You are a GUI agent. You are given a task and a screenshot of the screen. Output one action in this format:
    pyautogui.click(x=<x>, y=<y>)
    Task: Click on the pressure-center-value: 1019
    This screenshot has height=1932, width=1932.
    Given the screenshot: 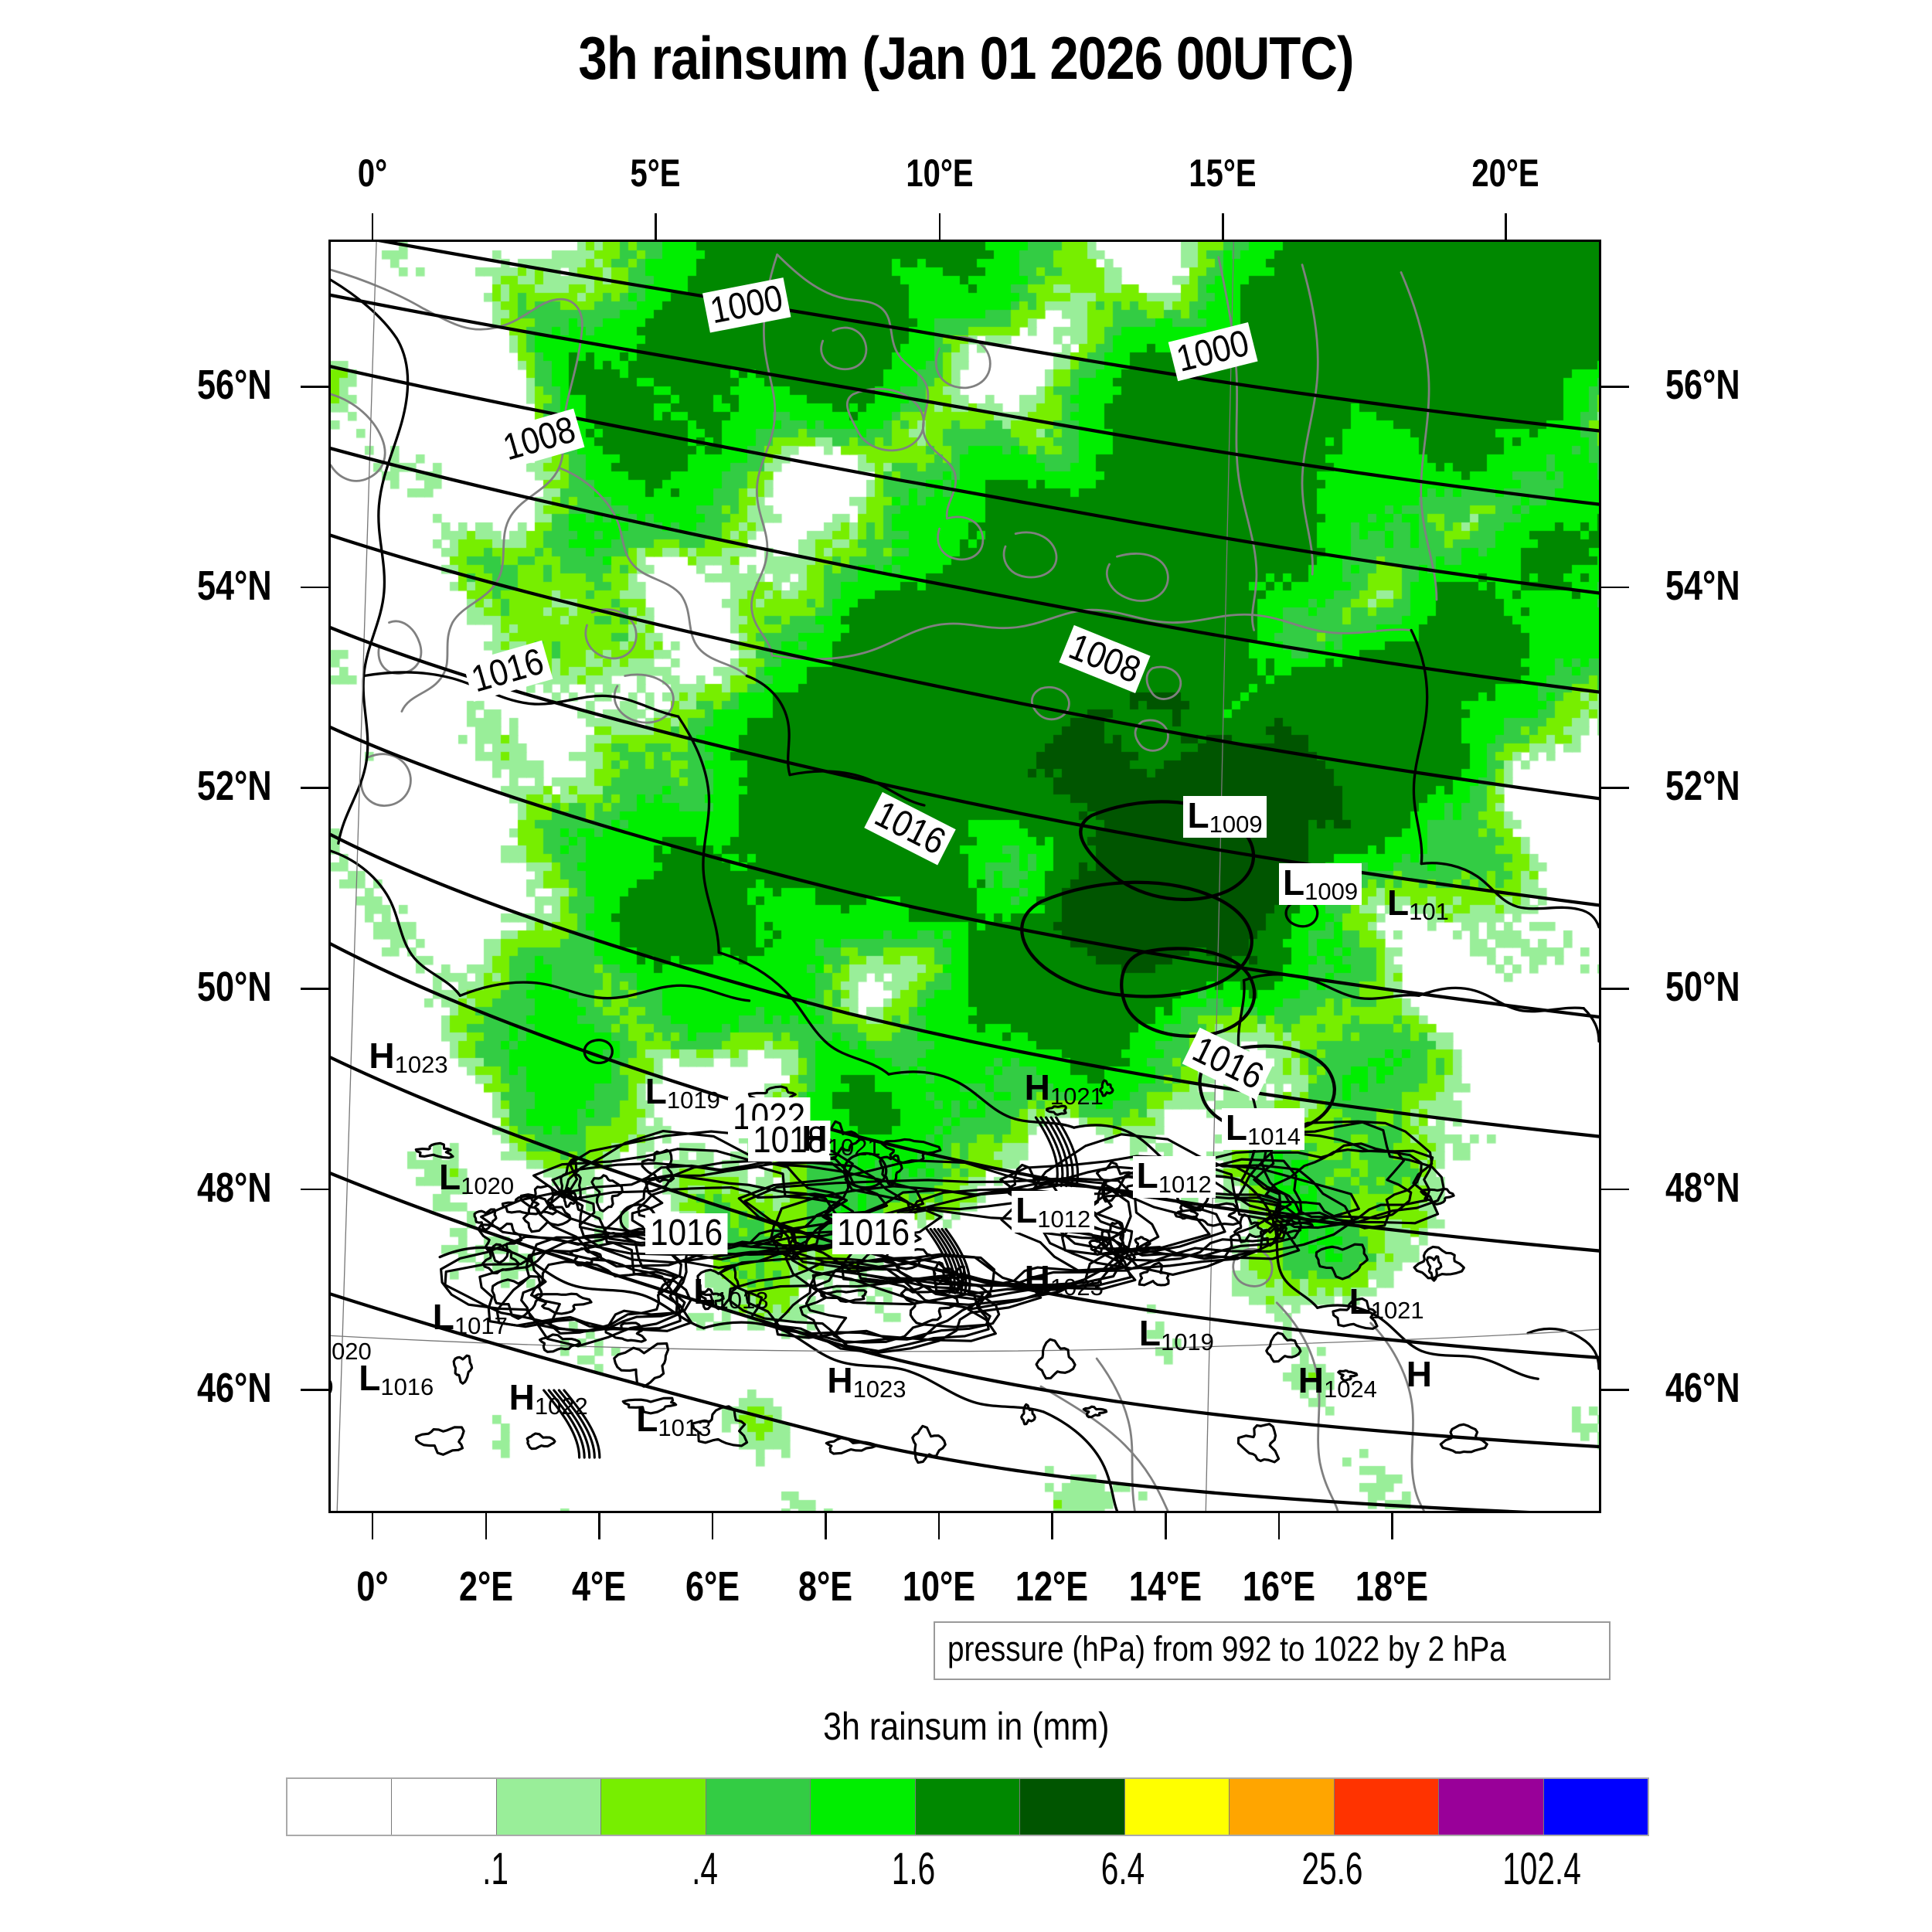 What is the action you would take?
    pyautogui.click(x=1187, y=1342)
    